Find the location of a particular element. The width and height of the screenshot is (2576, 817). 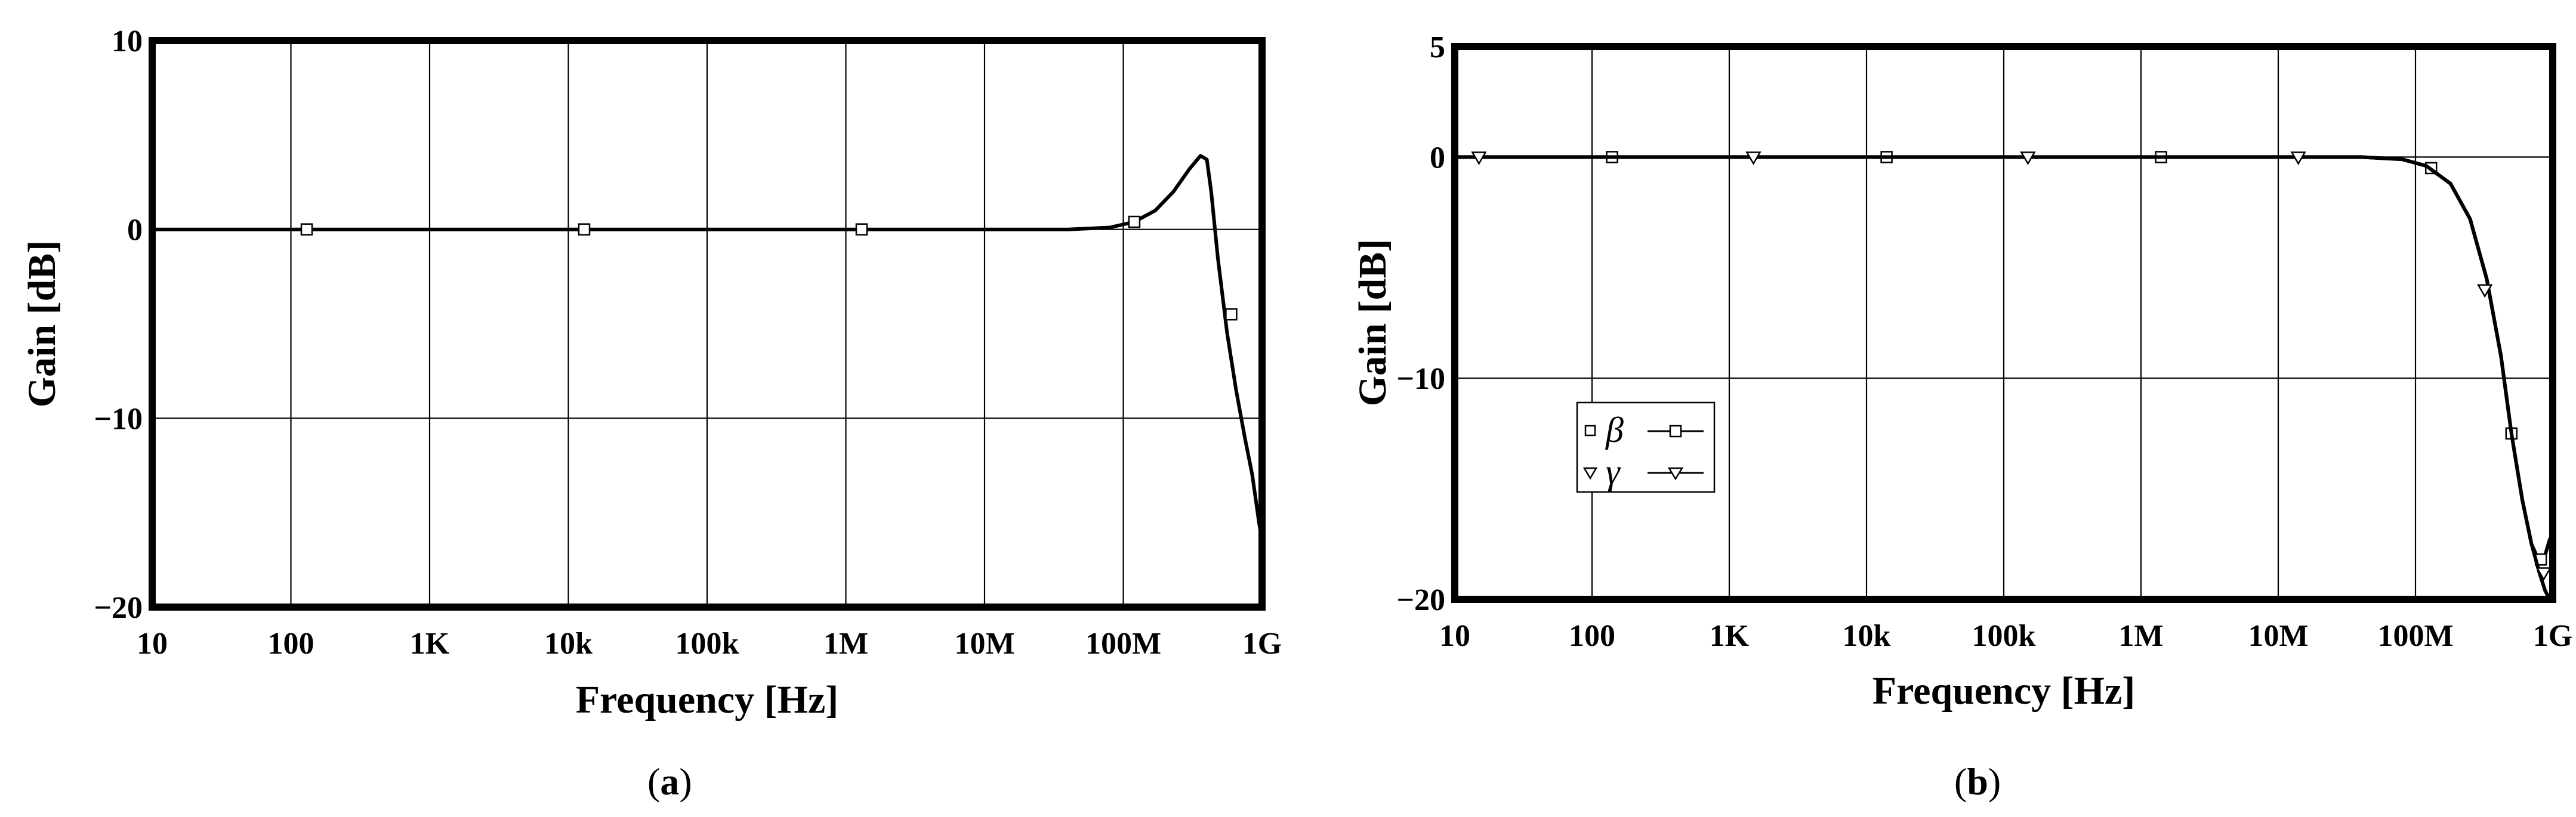

caption-letter: b is located at coordinates (1977, 782).